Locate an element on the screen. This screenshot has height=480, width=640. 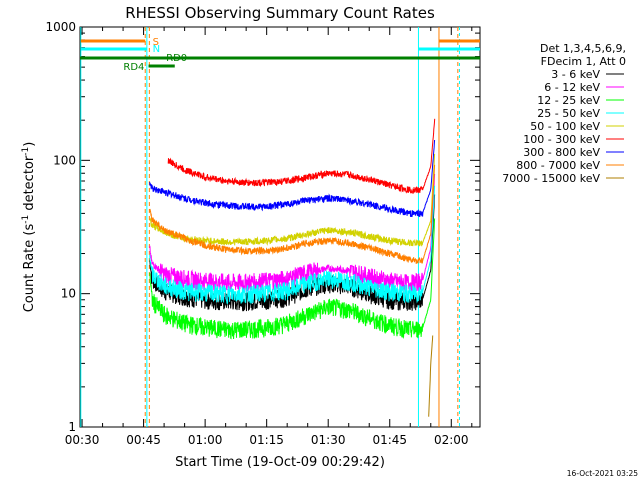
date-stamp: 16-Oct-2021 03:25 is located at coordinates (602, 473).